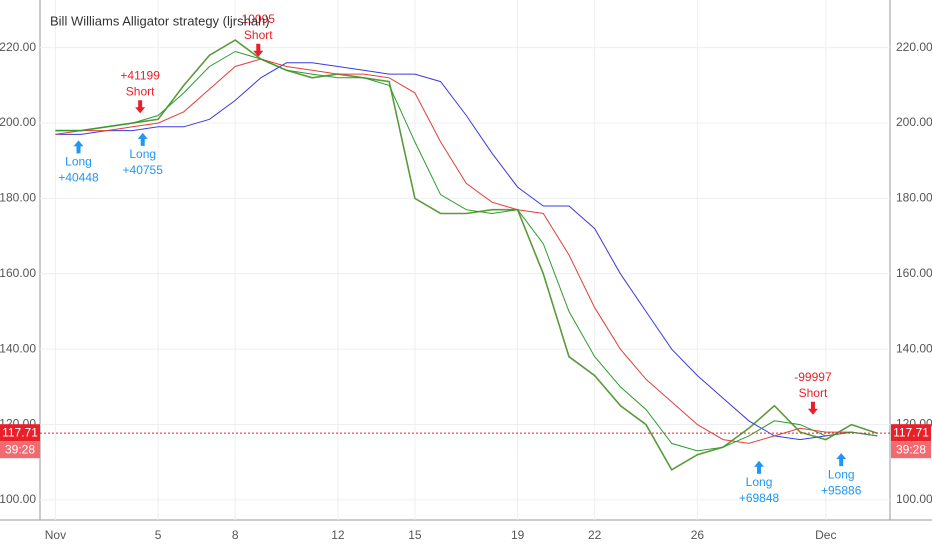 The image size is (932, 550). What do you see at coordinates (18, 273) in the screenshot?
I see `y-tick-label: 160.00` at bounding box center [18, 273].